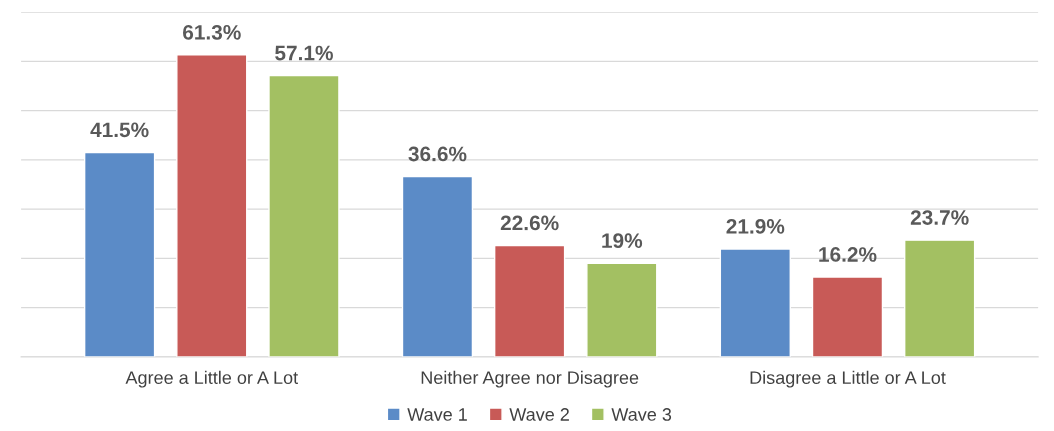 The height and width of the screenshot is (431, 1054). Describe the element at coordinates (529, 223) in the screenshot. I see `data-label: 22.6%` at that location.